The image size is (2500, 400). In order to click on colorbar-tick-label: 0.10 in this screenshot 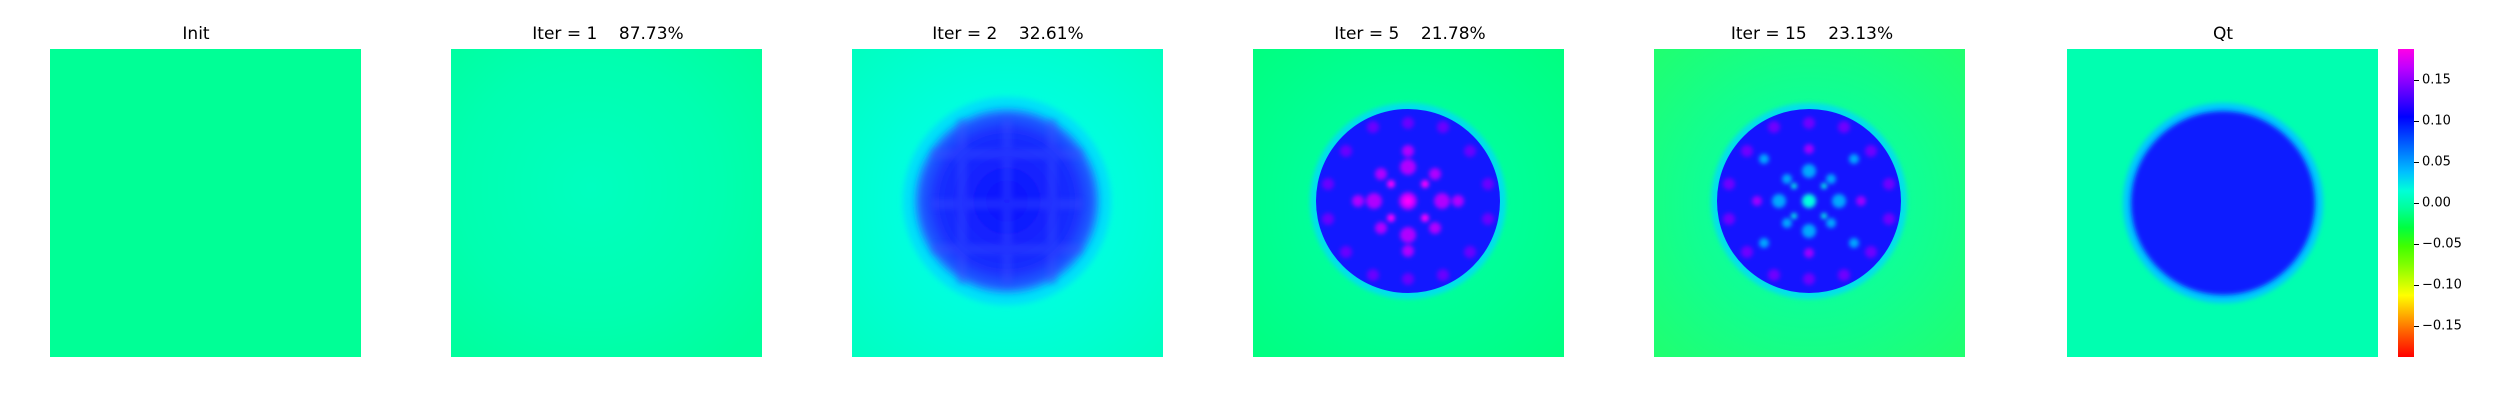, I will do `click(2436, 121)`.